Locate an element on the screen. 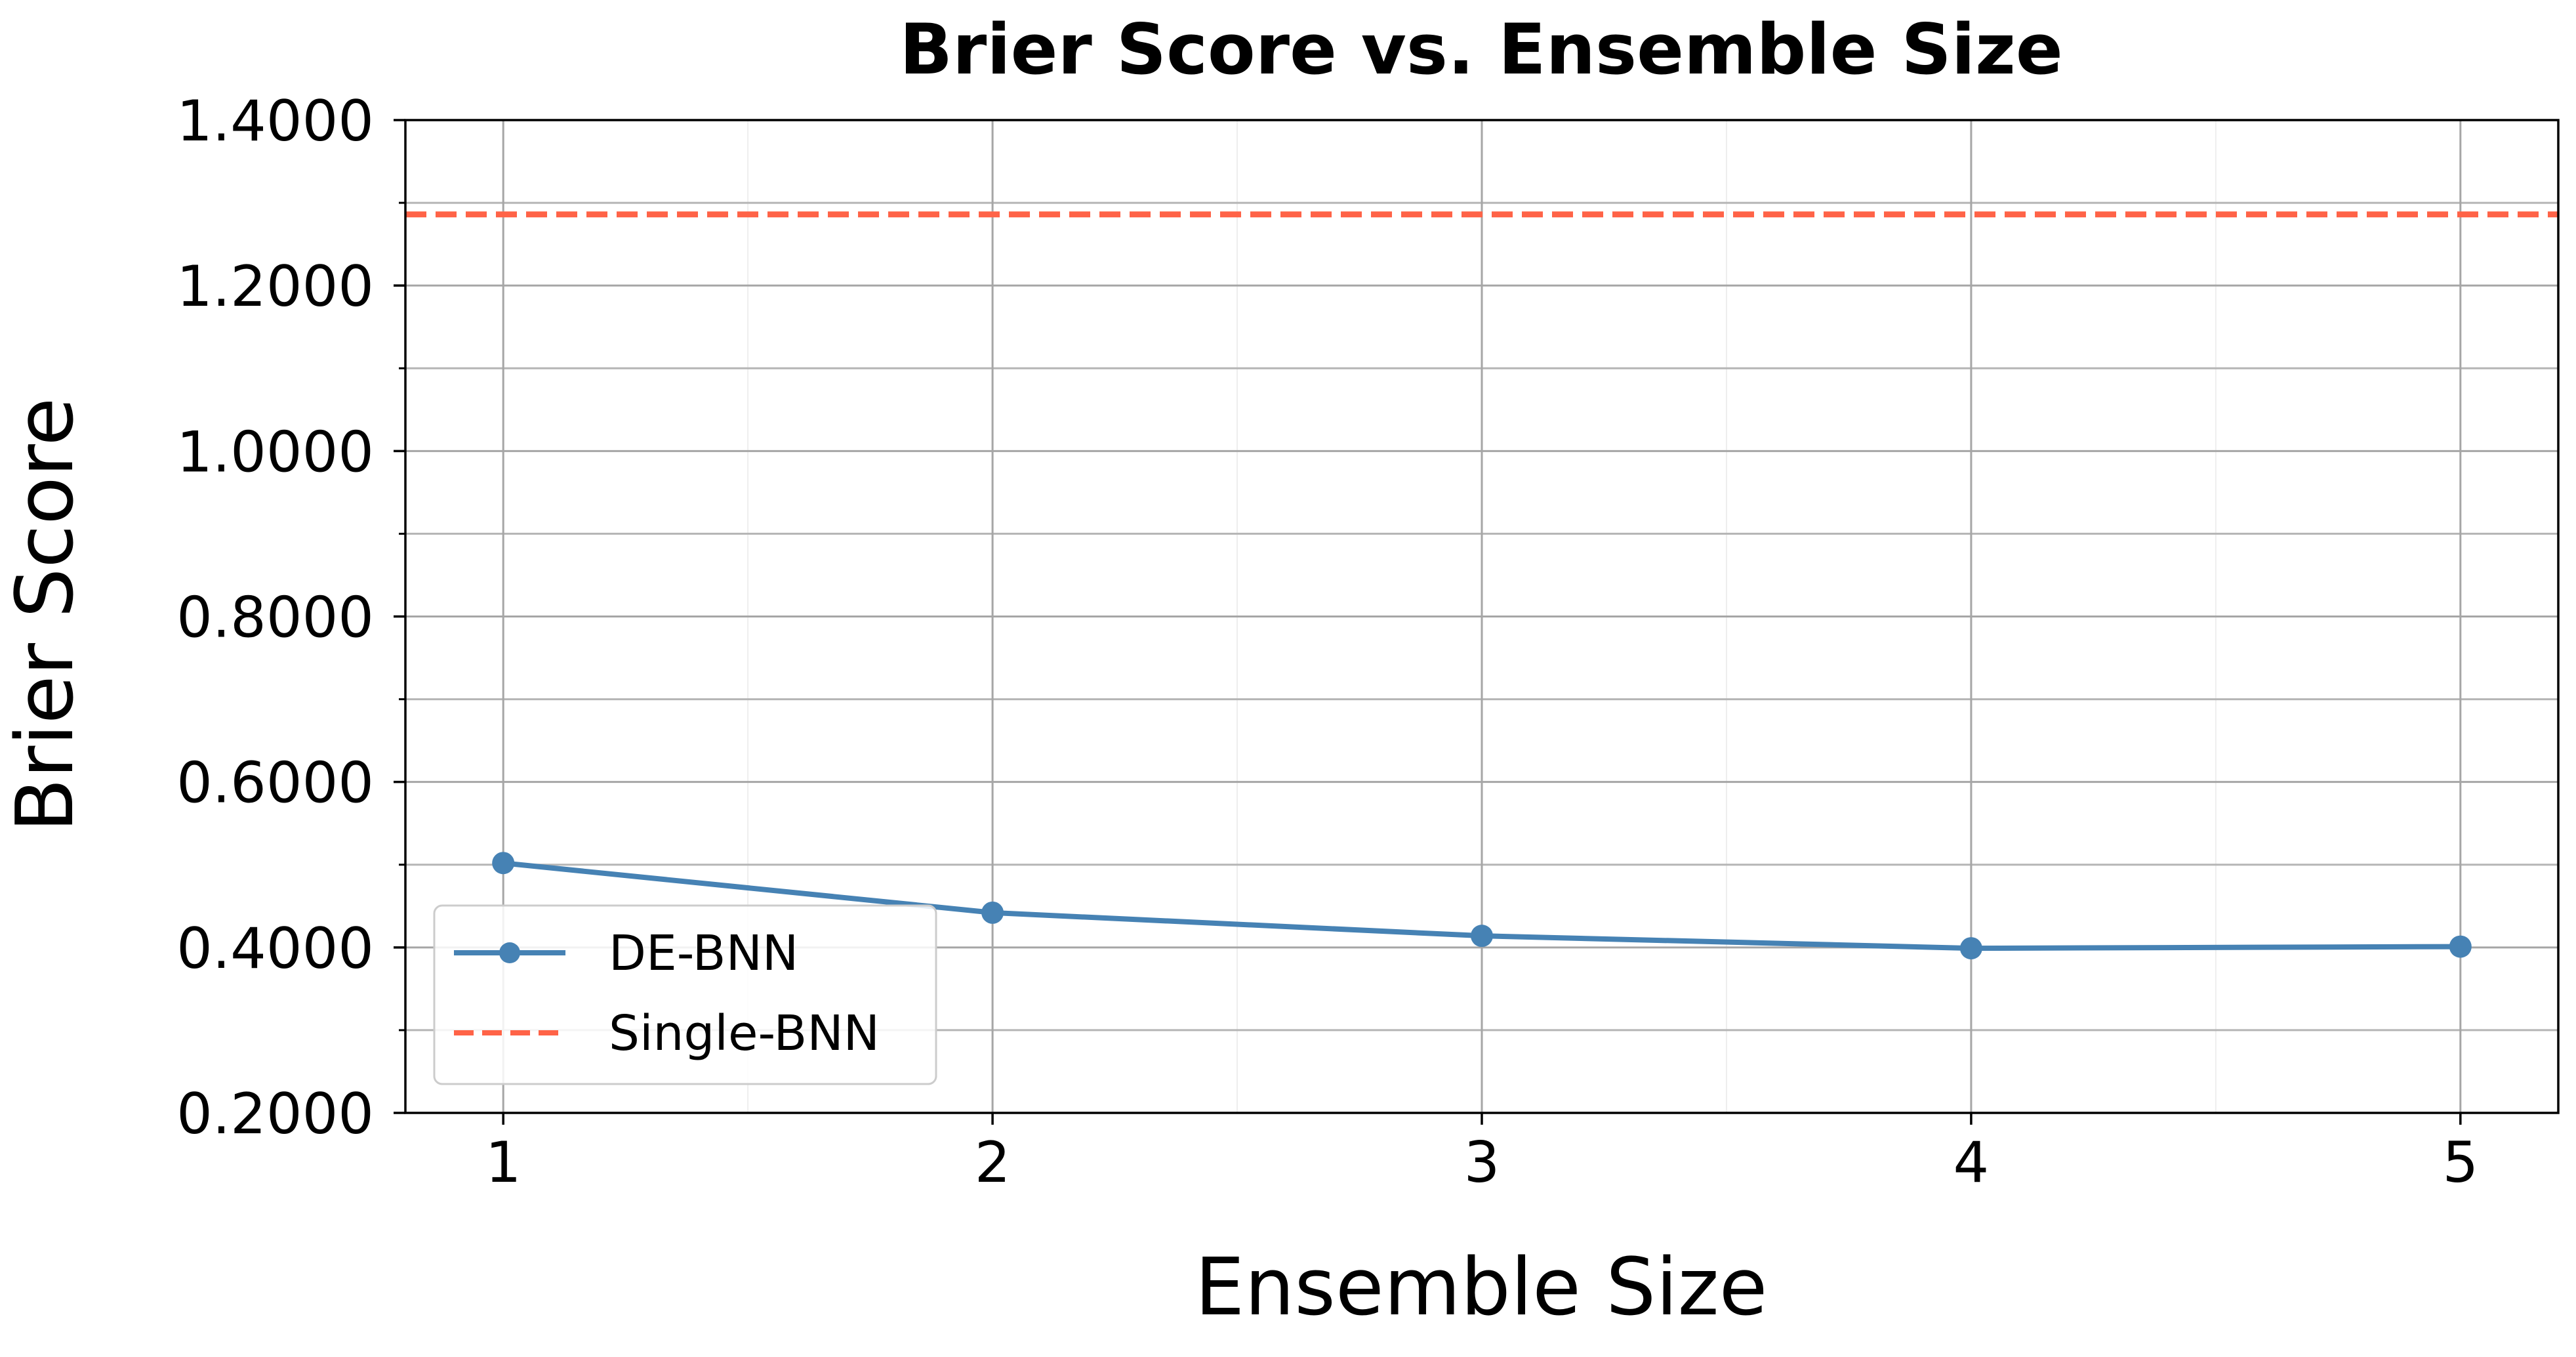 The image size is (2576, 1357). y-tick-label: 0.2000 is located at coordinates (275, 1114).